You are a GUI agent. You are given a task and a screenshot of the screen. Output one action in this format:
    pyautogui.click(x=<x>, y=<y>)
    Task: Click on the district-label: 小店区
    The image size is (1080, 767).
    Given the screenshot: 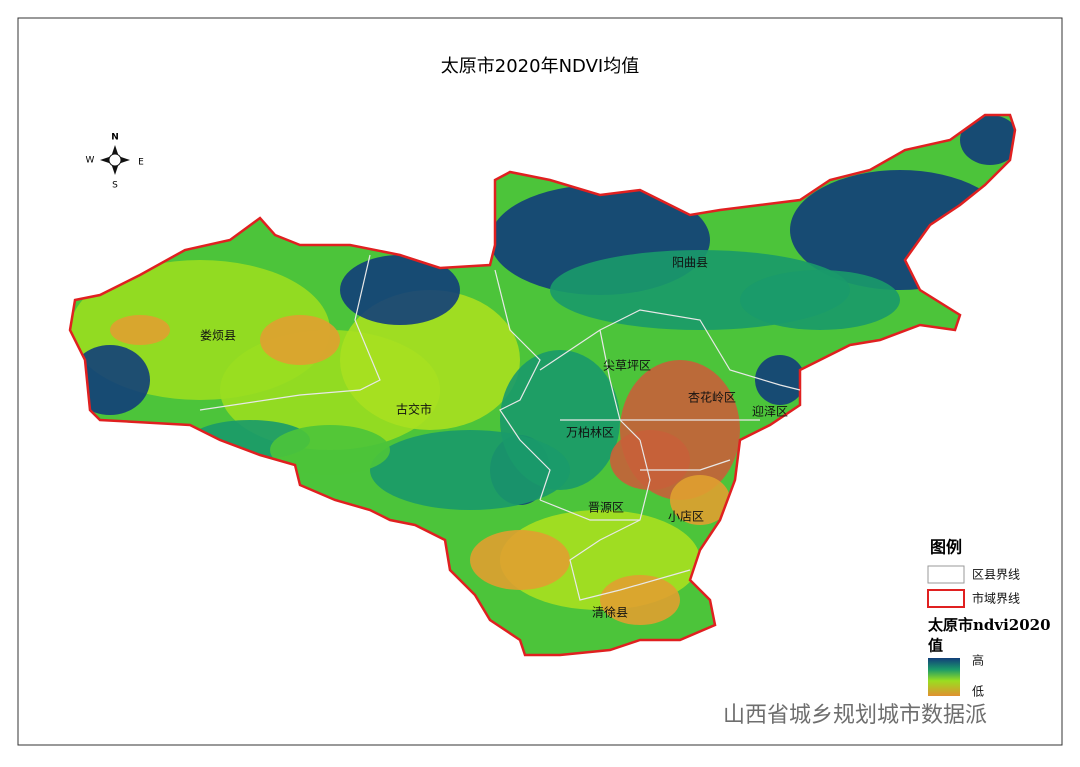 What is the action you would take?
    pyautogui.click(x=686, y=517)
    